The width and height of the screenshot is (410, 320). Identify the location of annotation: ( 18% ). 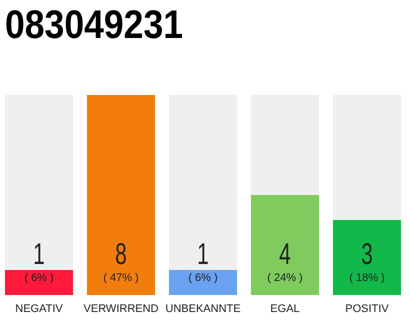
(367, 278).